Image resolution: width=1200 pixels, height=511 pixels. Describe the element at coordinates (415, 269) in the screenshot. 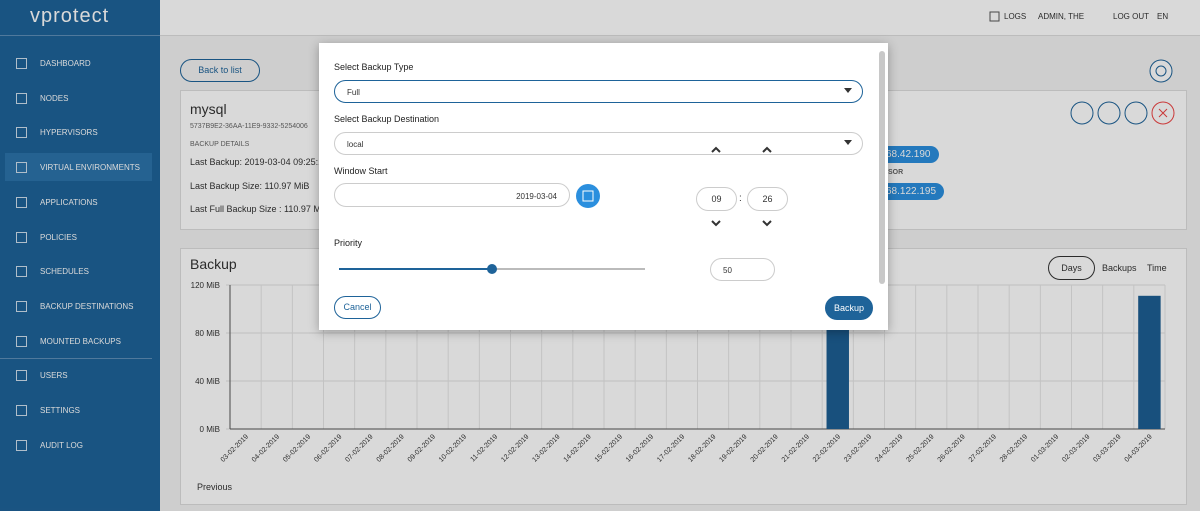

I see `slider-fill` at that location.